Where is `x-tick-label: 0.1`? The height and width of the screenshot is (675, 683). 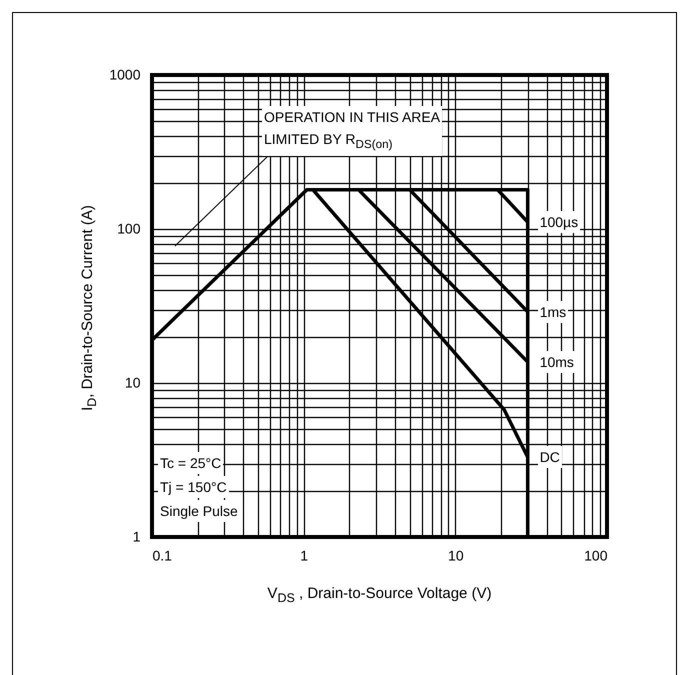
x-tick-label: 0.1 is located at coordinates (162, 556).